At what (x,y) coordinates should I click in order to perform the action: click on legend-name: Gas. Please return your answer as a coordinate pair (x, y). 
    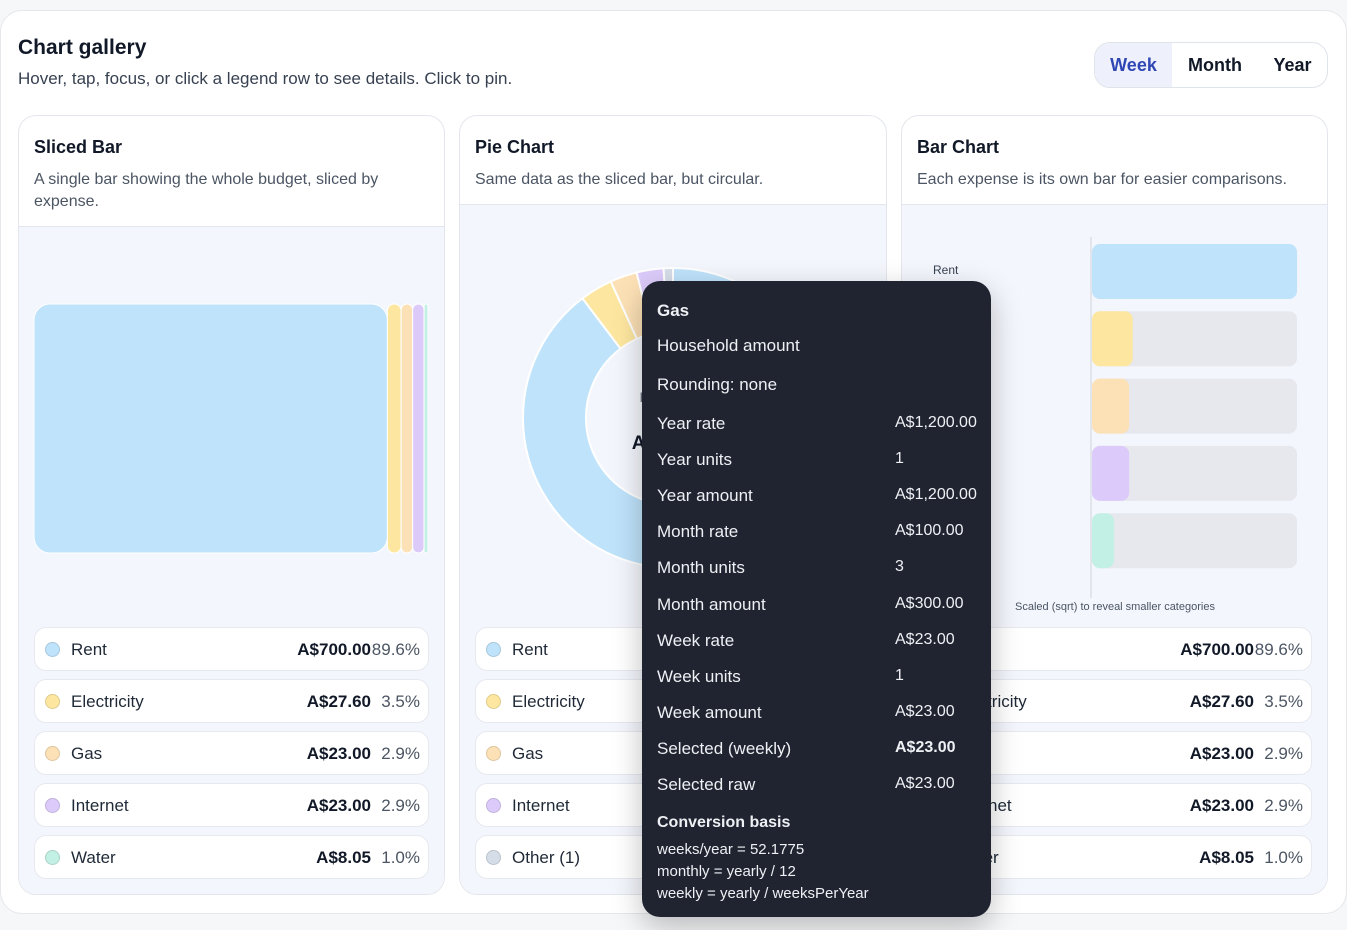
    Looking at the image, I should click on (528, 753).